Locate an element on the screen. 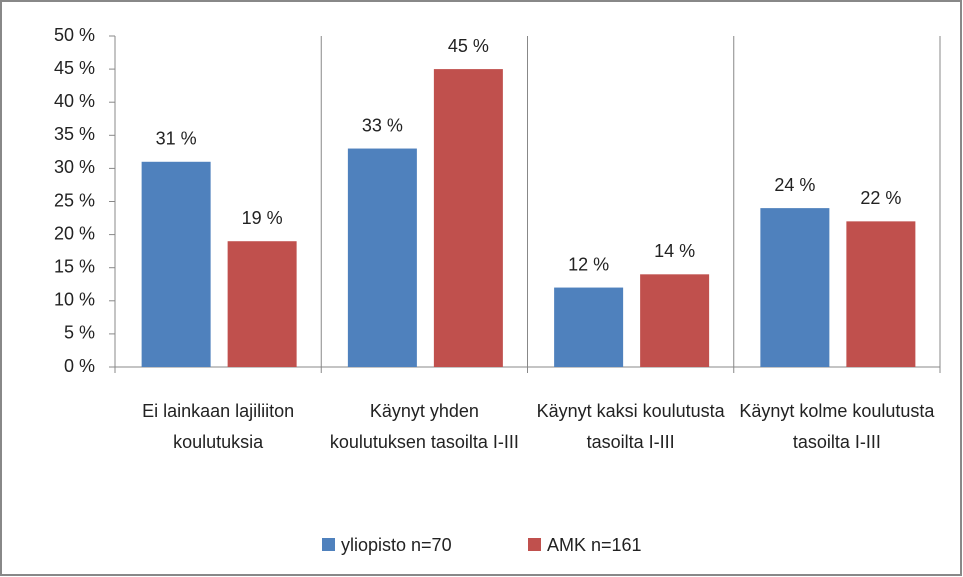 Image resolution: width=963 pixels, height=577 pixels. y-tick-label: 50 % is located at coordinates (74, 35).